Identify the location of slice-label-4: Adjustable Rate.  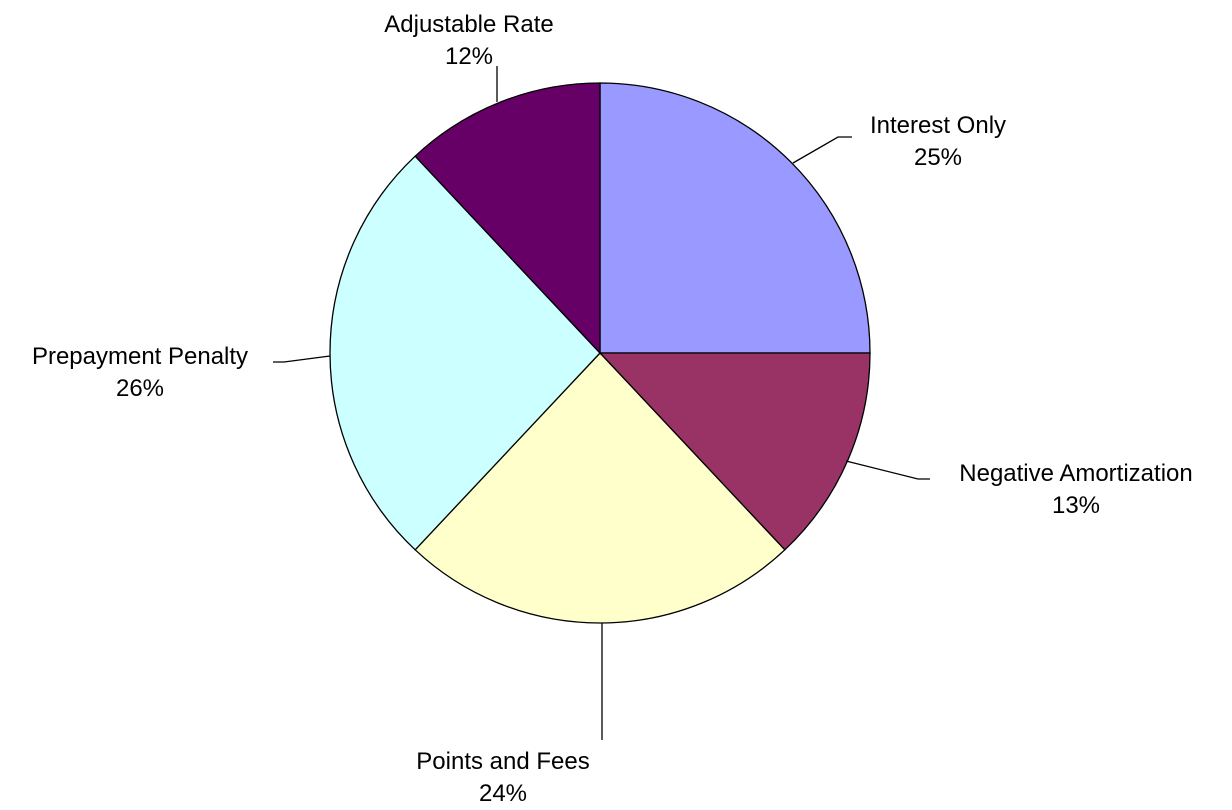
(468, 24).